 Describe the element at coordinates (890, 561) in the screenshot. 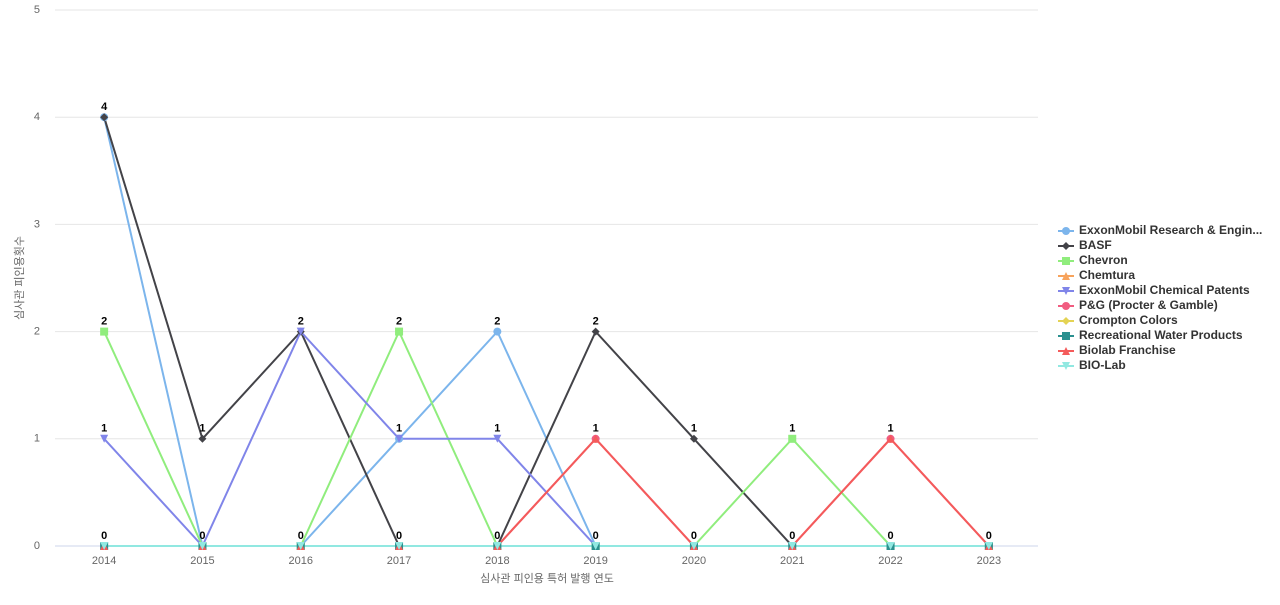

I see `x-tick-label: 2022` at that location.